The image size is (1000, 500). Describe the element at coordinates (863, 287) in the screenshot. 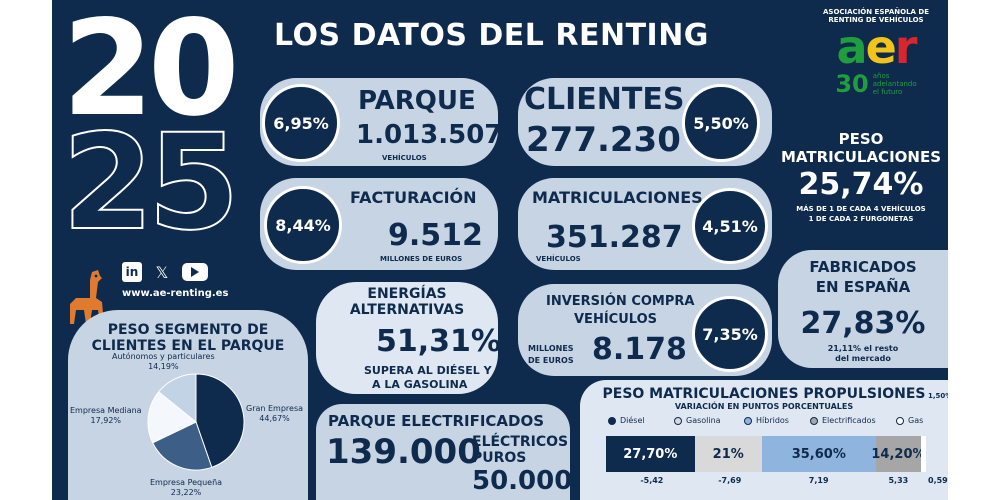

I see `fabricados-label2: EN ESPAÑA` at that location.